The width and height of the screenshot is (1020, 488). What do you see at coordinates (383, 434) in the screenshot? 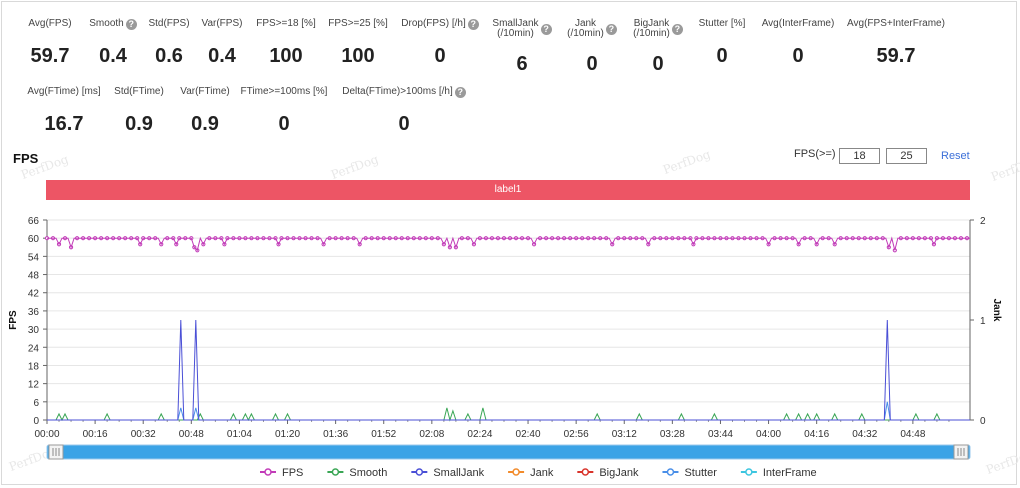
I see `x-tick-label: 01:52` at bounding box center [383, 434].